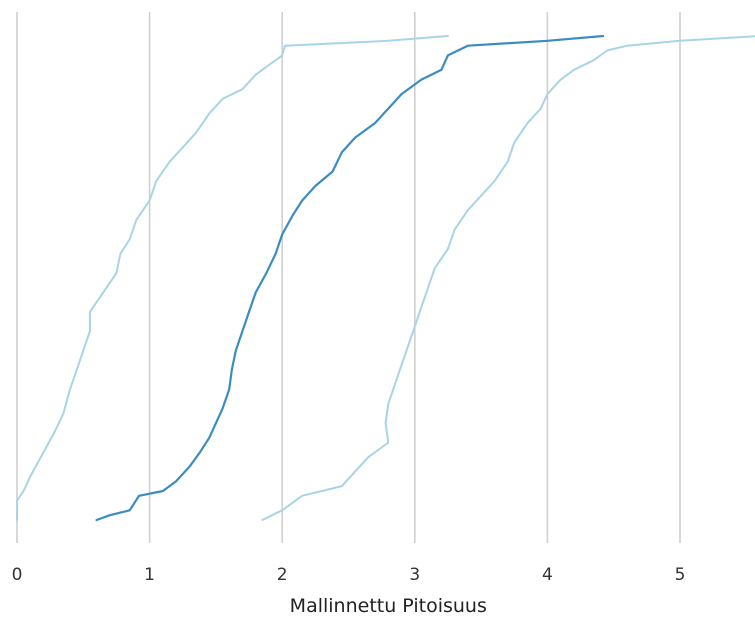 The height and width of the screenshot is (620, 755). I want to click on x-tick-label: 3, so click(414, 575).